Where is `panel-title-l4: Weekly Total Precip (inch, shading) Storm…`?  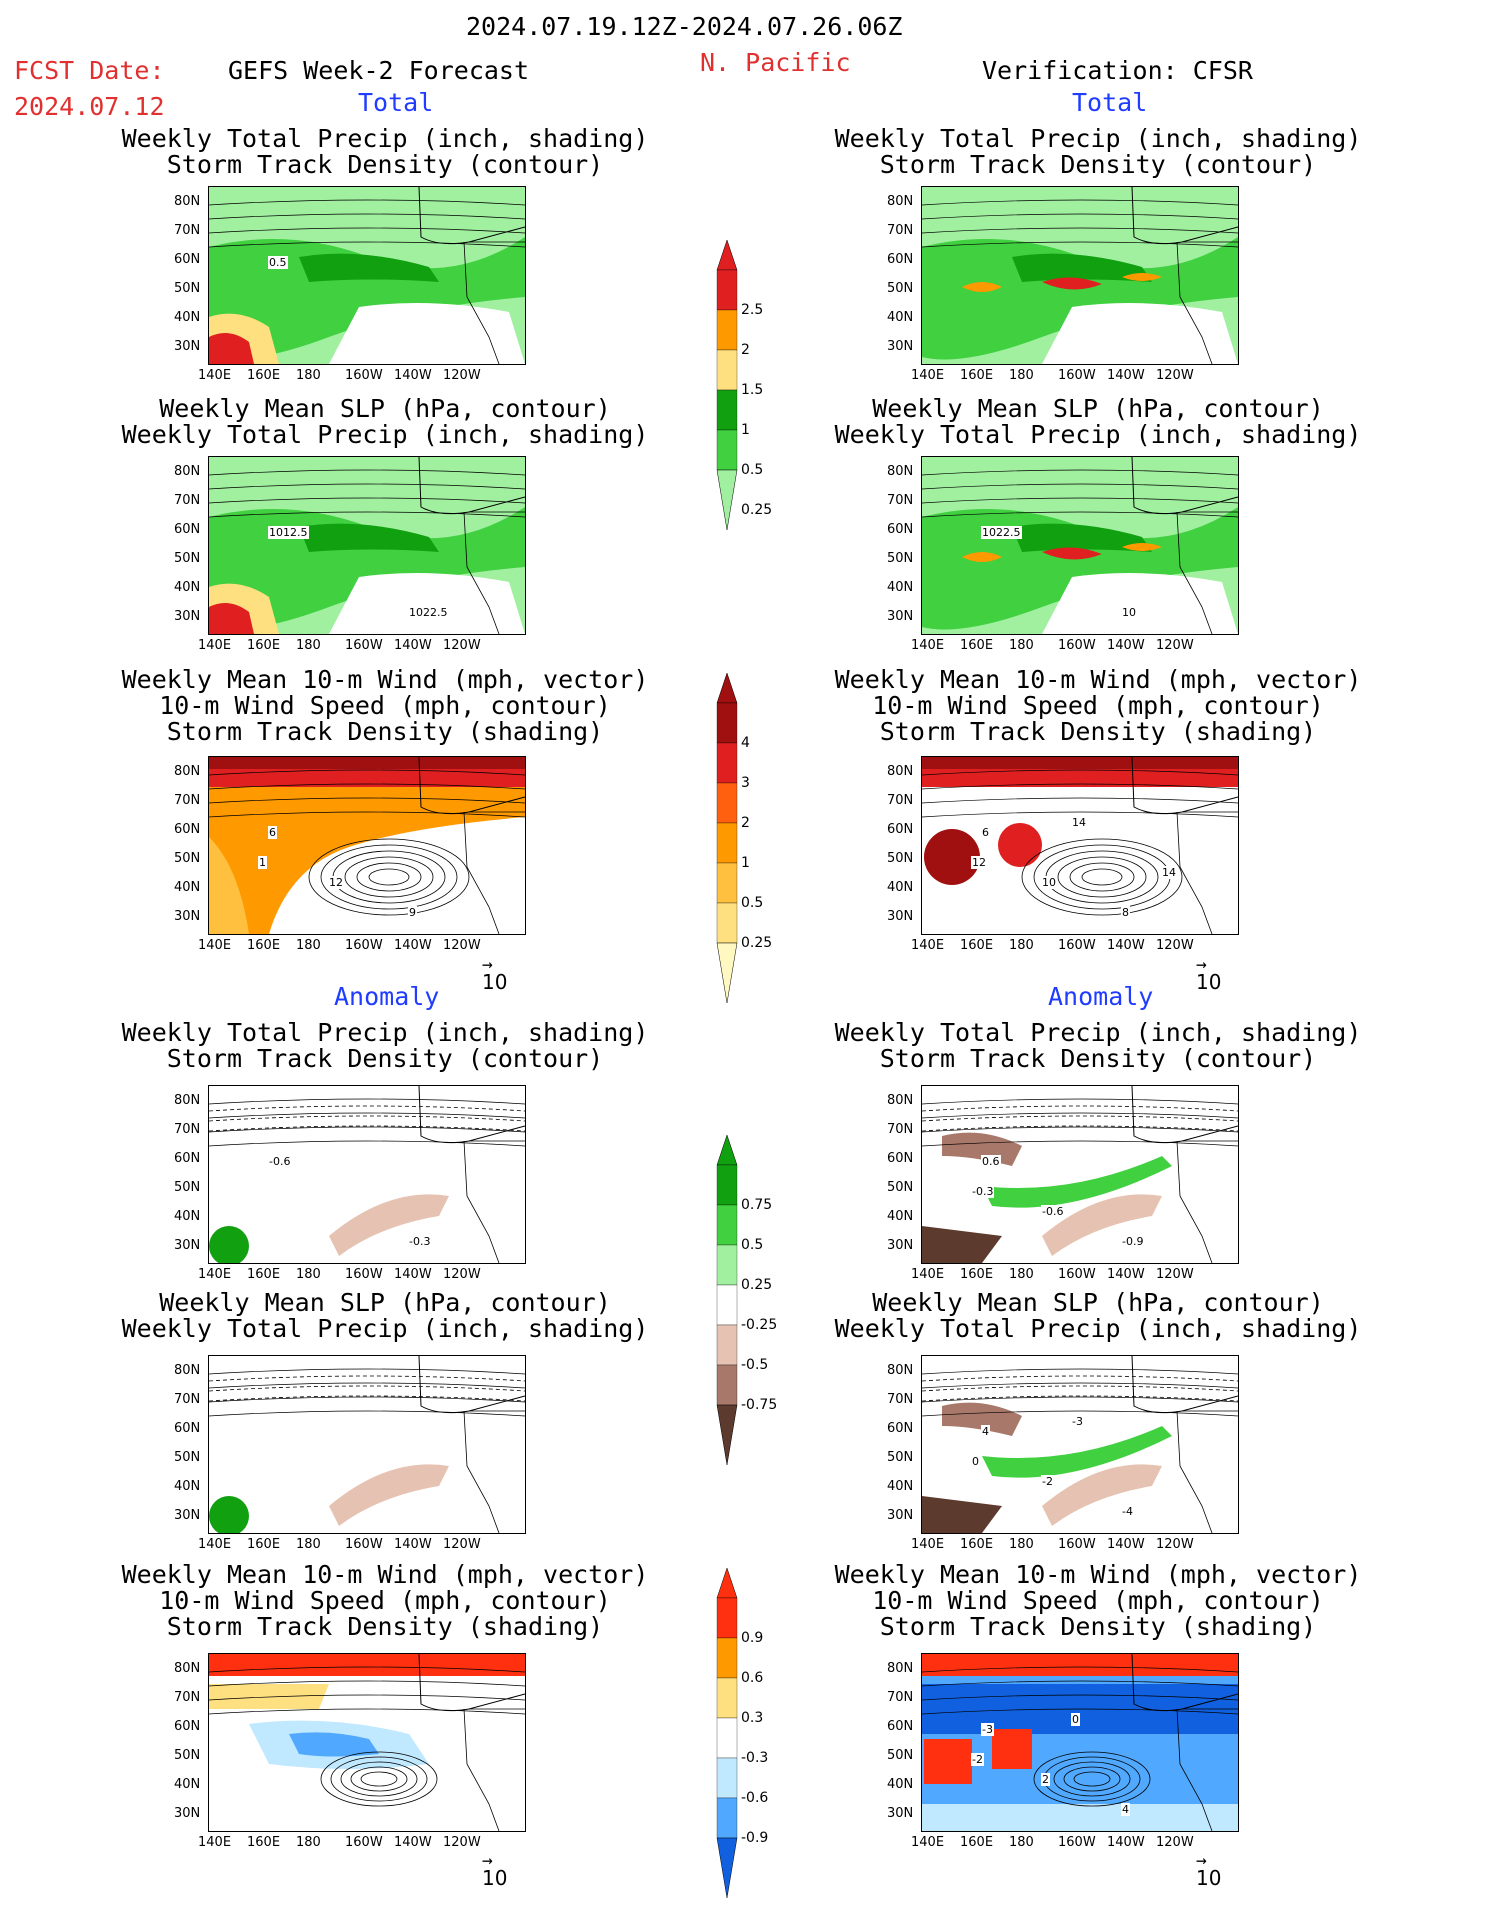 panel-title-l4: Weekly Total Precip (inch, shading) Storm… is located at coordinates (385, 1045).